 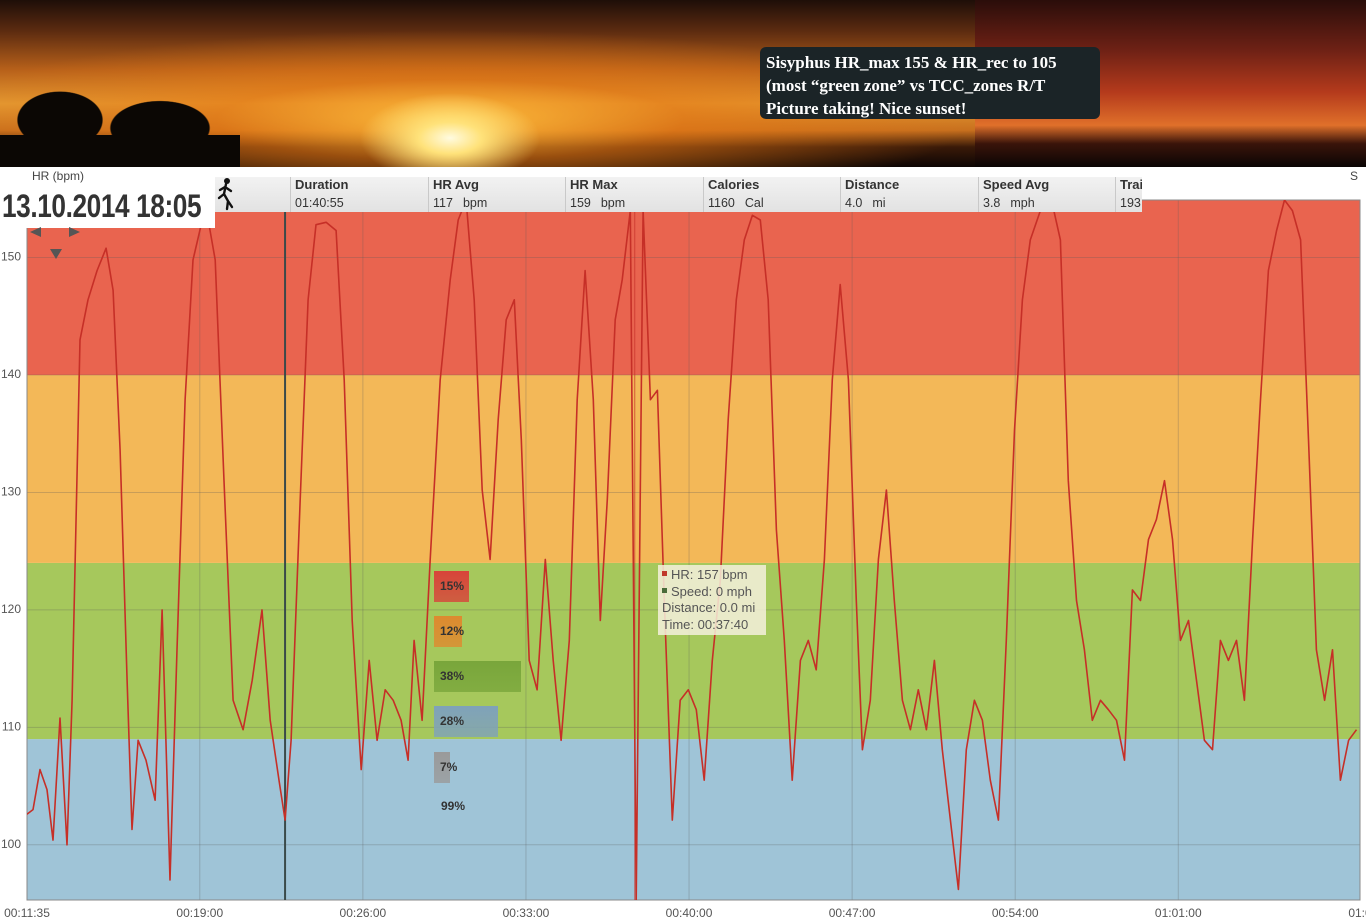 I want to click on stat-value: 4.0, so click(x=854, y=203).